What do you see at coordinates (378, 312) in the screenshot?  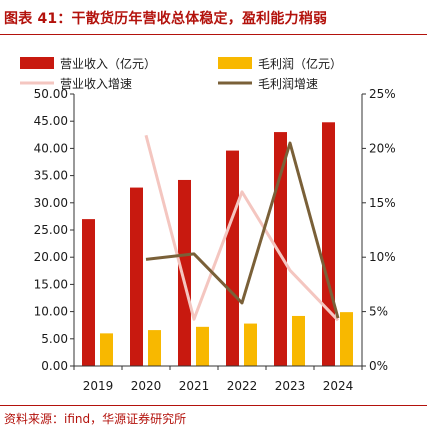 I see `right-tick-label: 5%` at bounding box center [378, 312].